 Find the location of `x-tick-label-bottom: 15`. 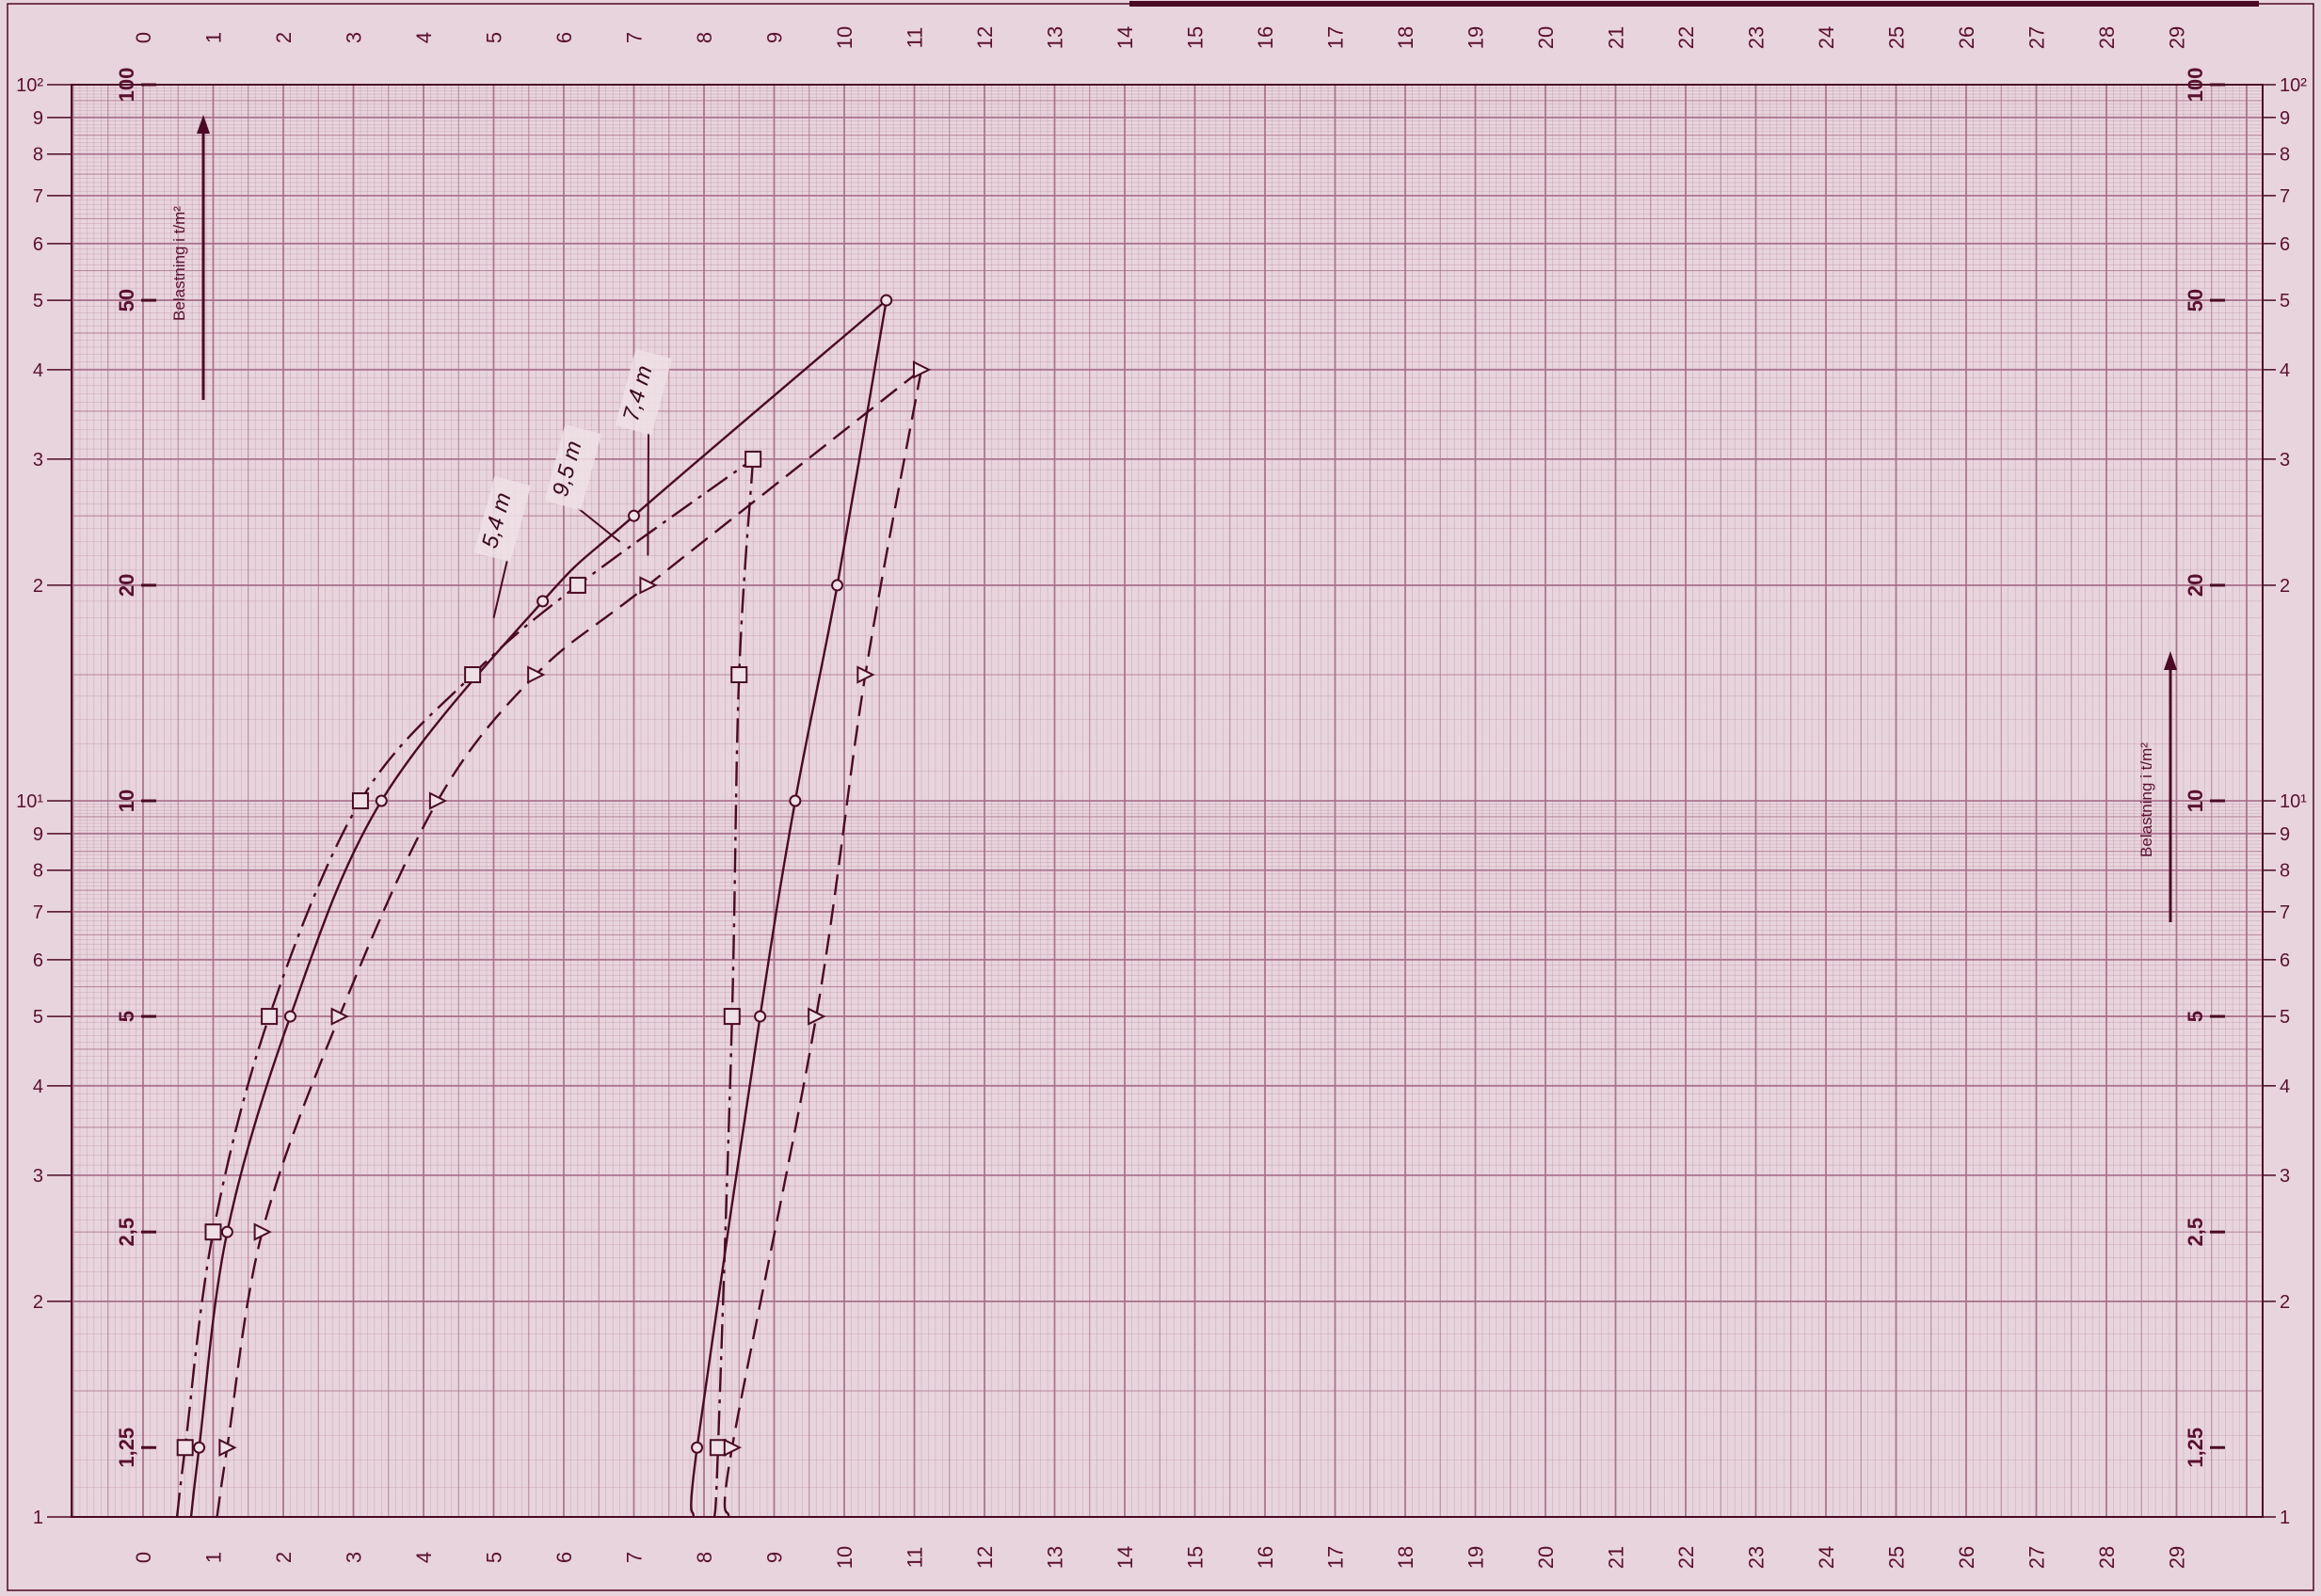

x-tick-label-bottom: 15 is located at coordinates (1196, 1557).